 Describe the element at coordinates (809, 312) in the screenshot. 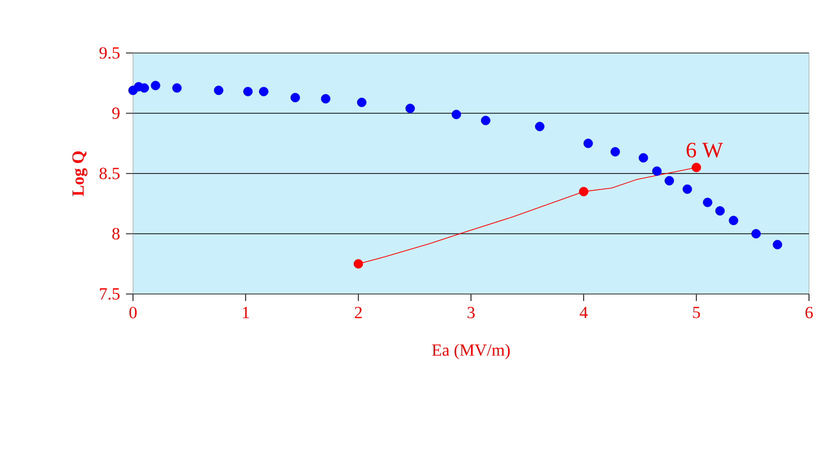

I see `x-tick-label: 6` at that location.